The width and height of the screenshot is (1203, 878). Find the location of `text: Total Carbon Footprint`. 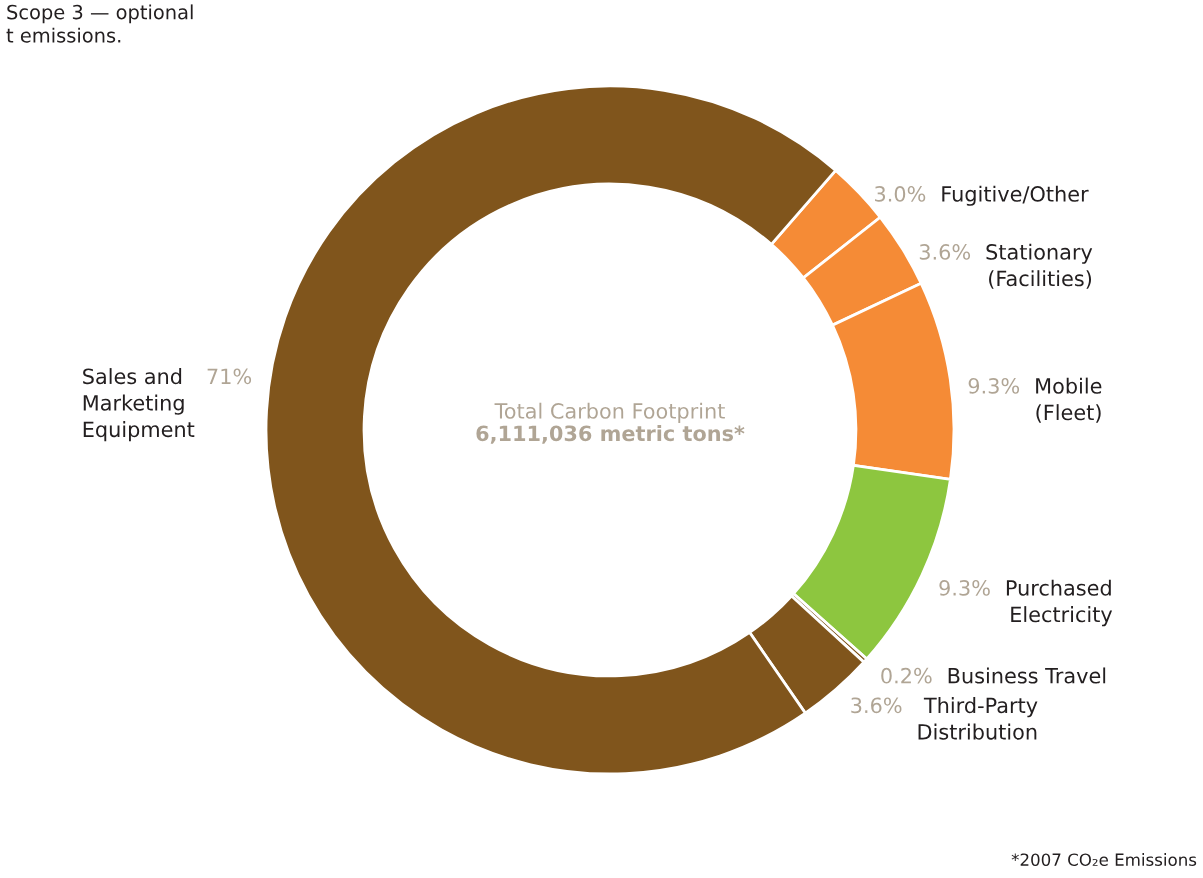

text: Total Carbon Footprint is located at coordinates (609, 412).